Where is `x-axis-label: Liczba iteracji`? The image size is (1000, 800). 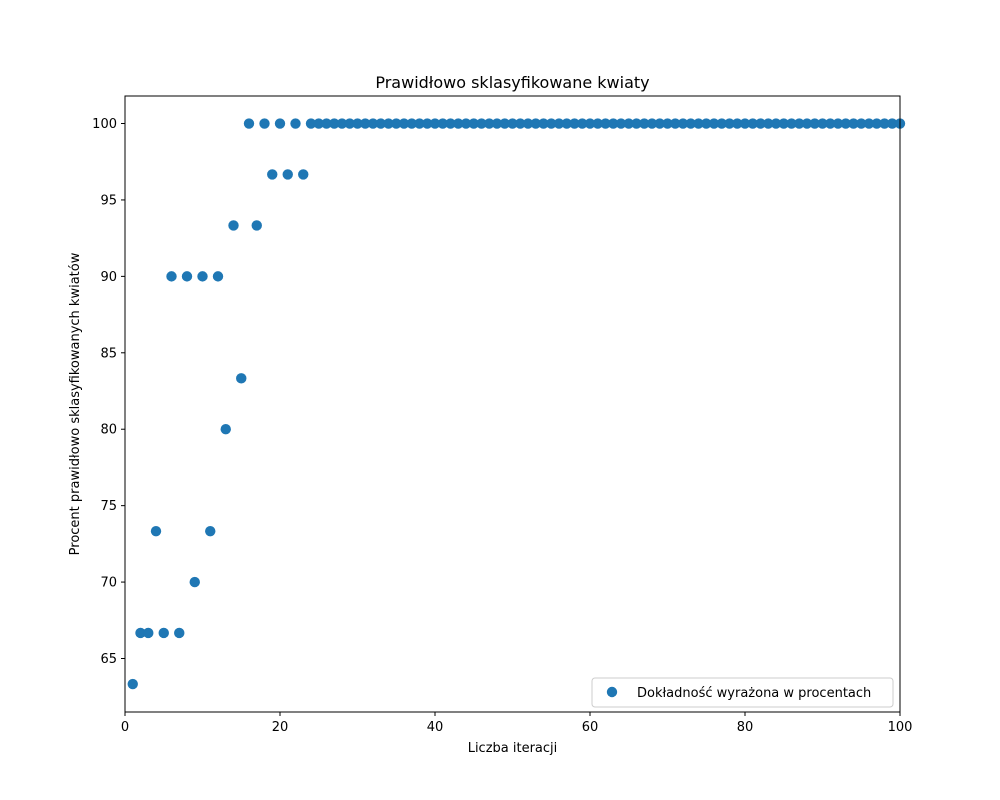 x-axis-label: Liczba iteracji is located at coordinates (513, 748).